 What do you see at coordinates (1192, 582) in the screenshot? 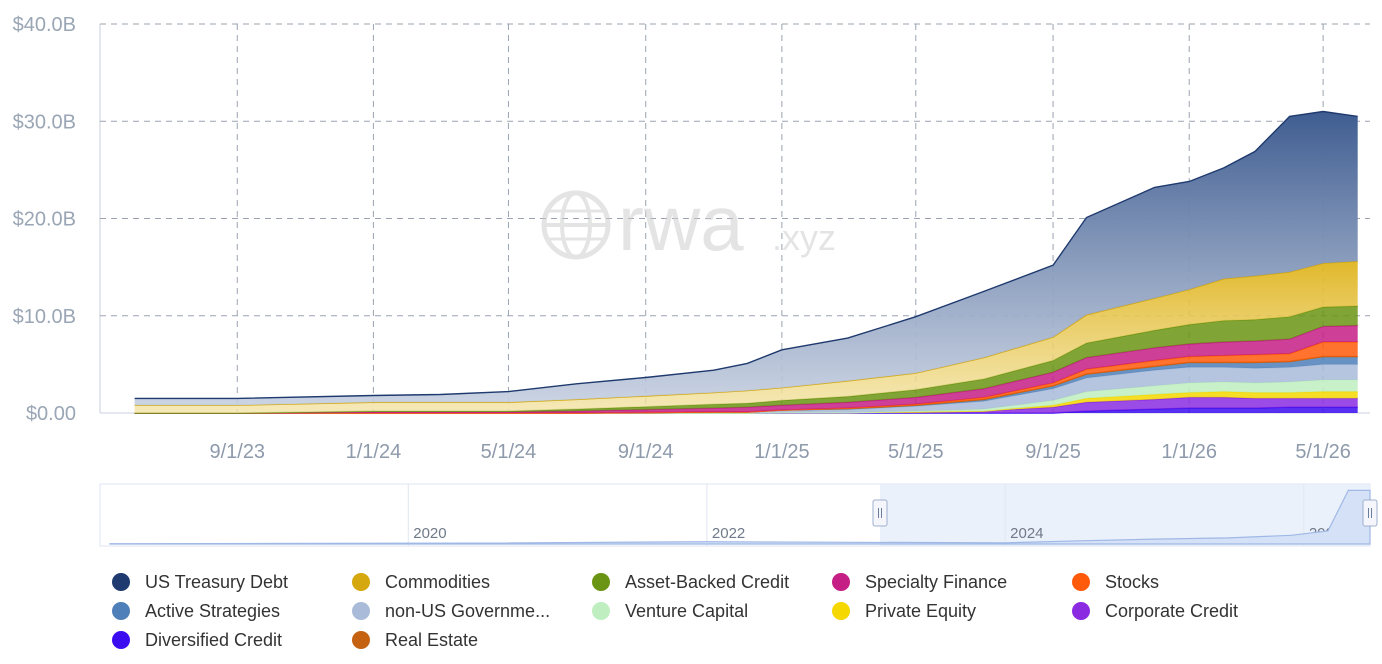
I see `legend-item: Stocks` at bounding box center [1192, 582].